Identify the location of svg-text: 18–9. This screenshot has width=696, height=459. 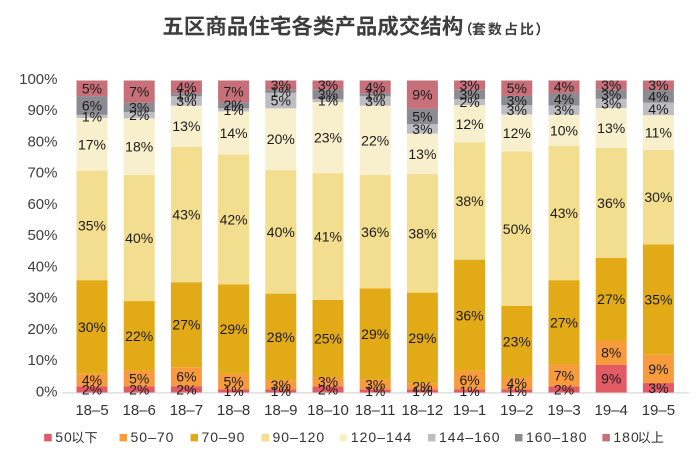
(280, 410).